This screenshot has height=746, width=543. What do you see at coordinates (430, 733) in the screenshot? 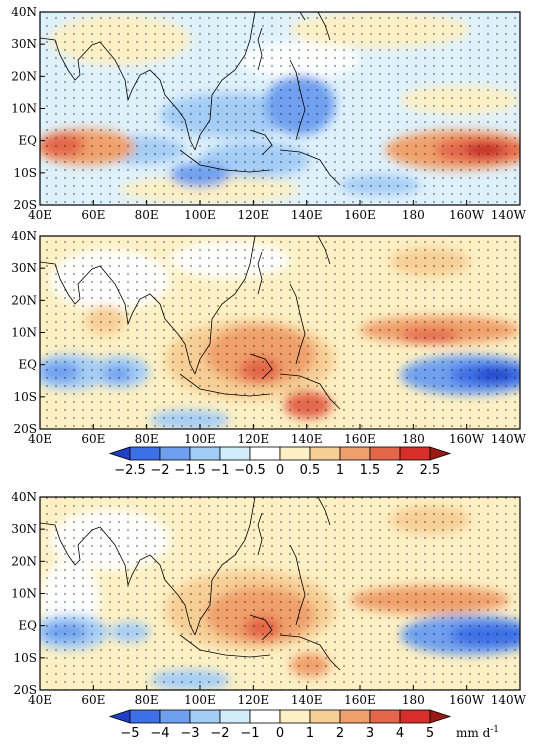
I see `colorbar-tick-label: 5` at bounding box center [430, 733].